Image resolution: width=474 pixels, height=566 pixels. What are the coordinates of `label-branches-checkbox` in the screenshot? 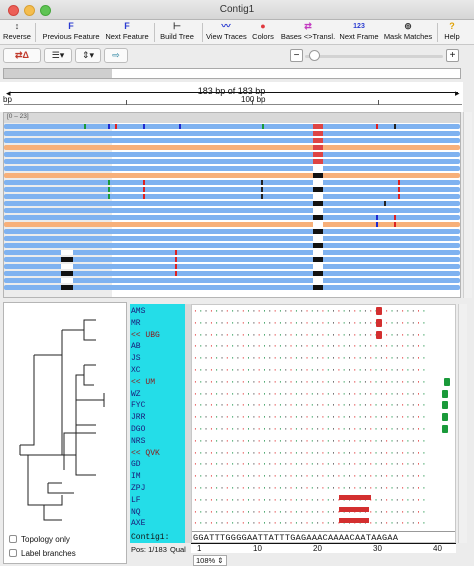 It's located at (13, 553).